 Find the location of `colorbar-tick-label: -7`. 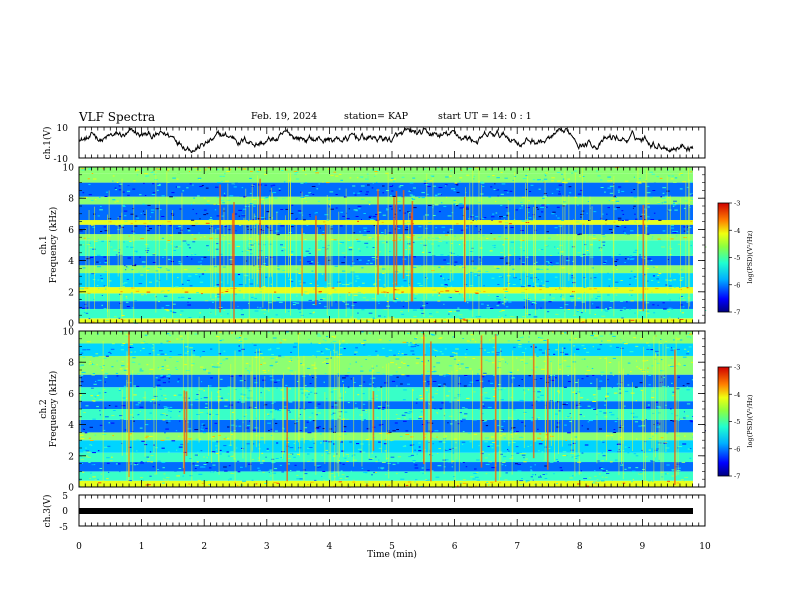

colorbar-tick-label: -7 is located at coordinates (737, 477).